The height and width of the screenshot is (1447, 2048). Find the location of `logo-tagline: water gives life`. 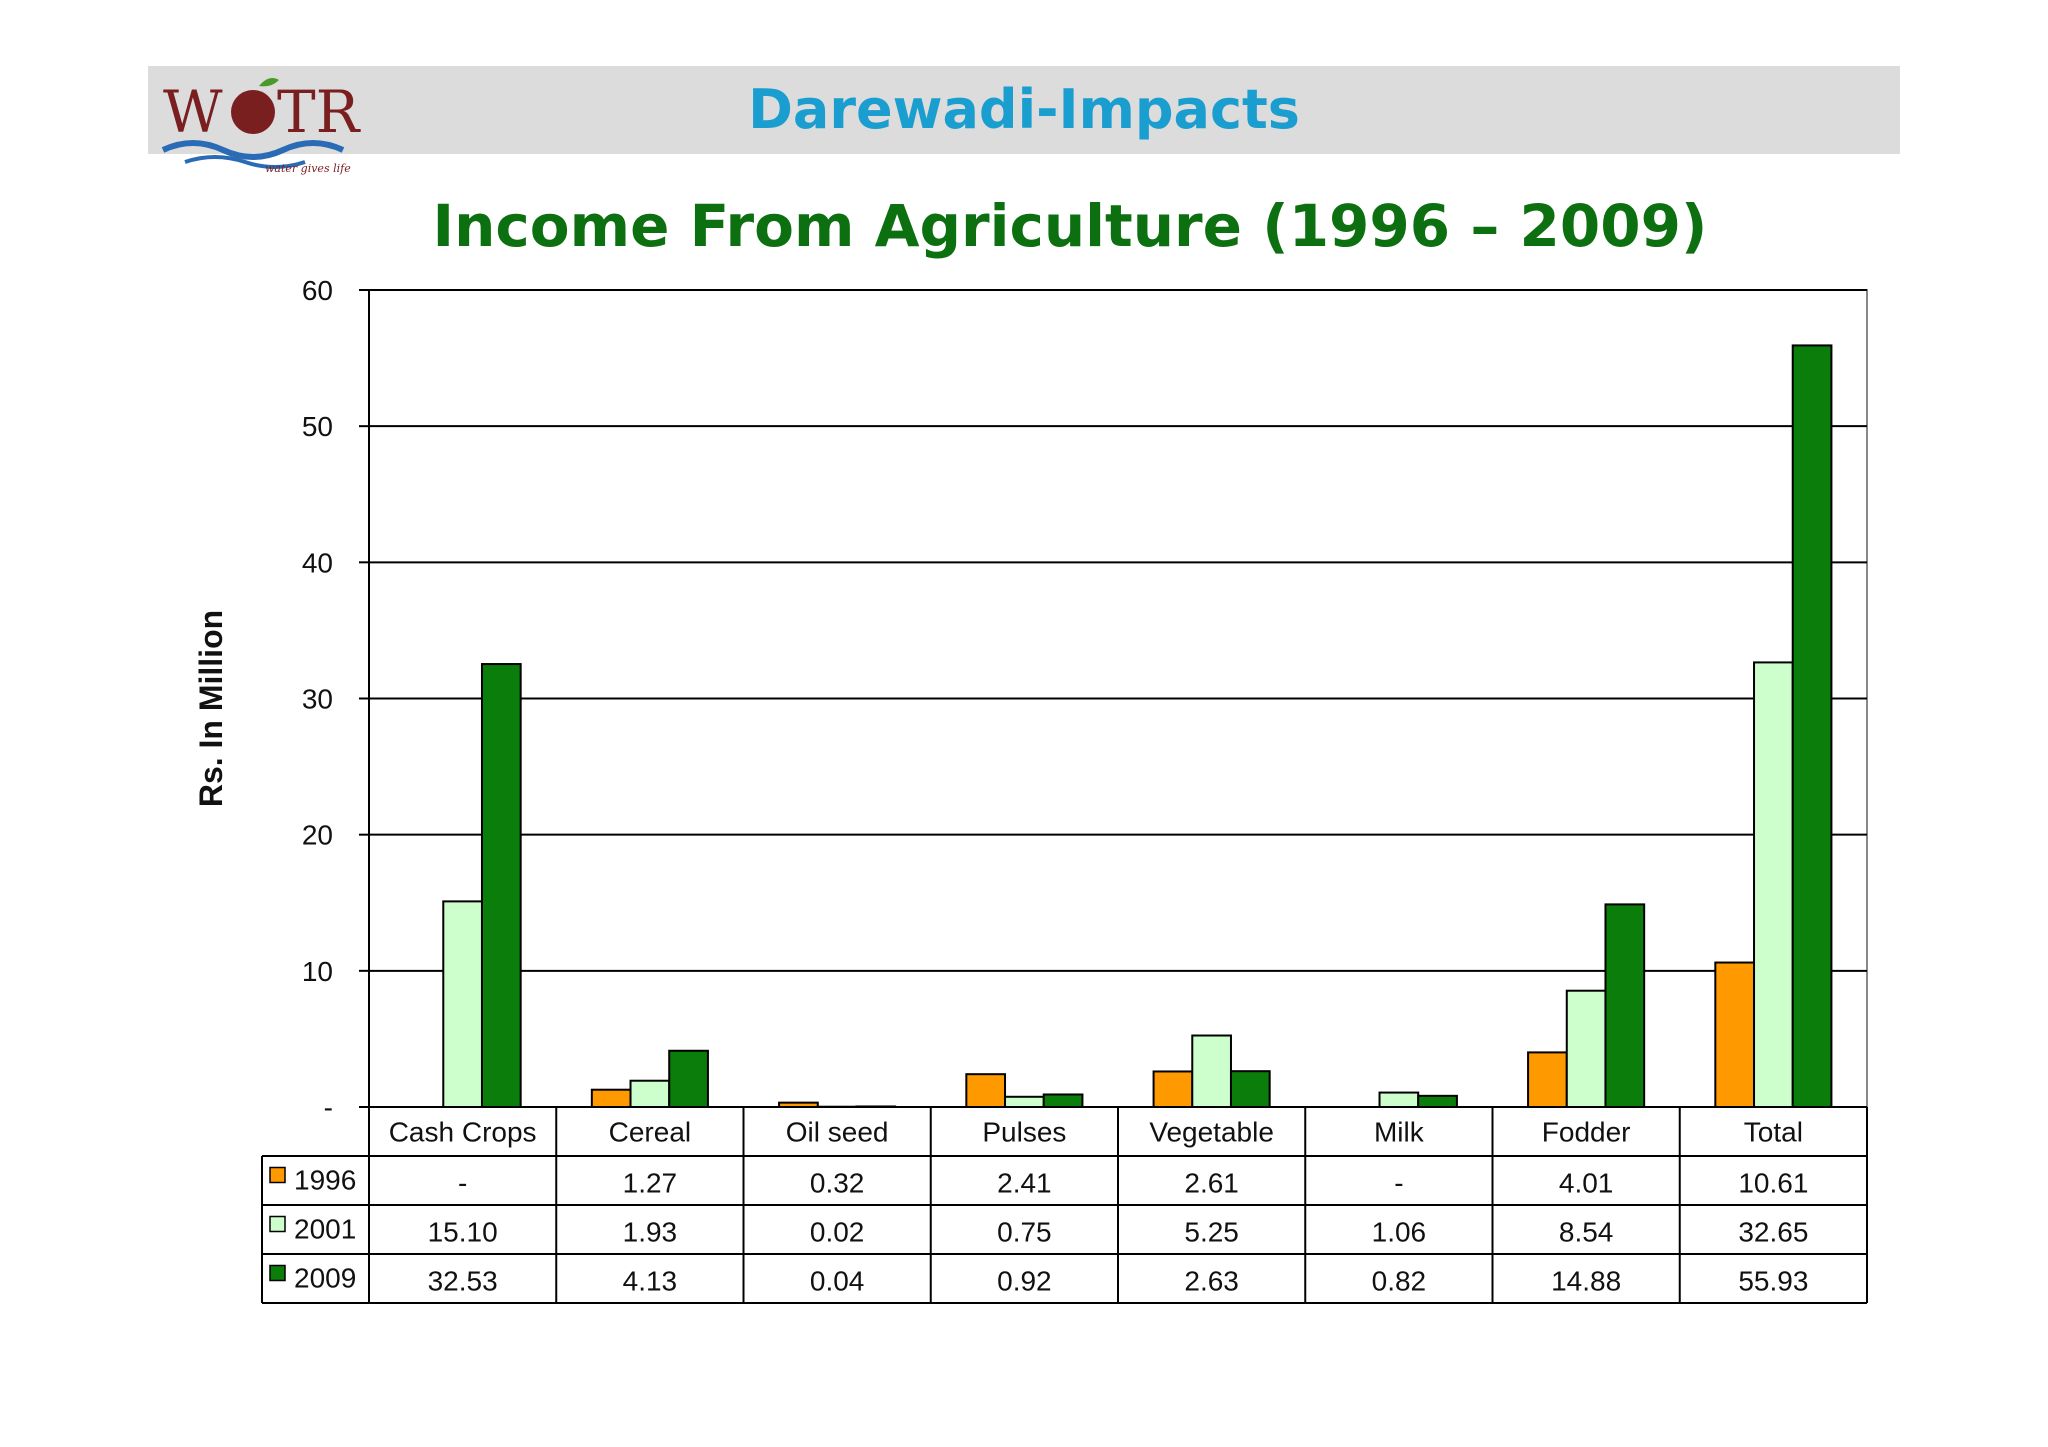

logo-tagline: water gives life is located at coordinates (308, 168).